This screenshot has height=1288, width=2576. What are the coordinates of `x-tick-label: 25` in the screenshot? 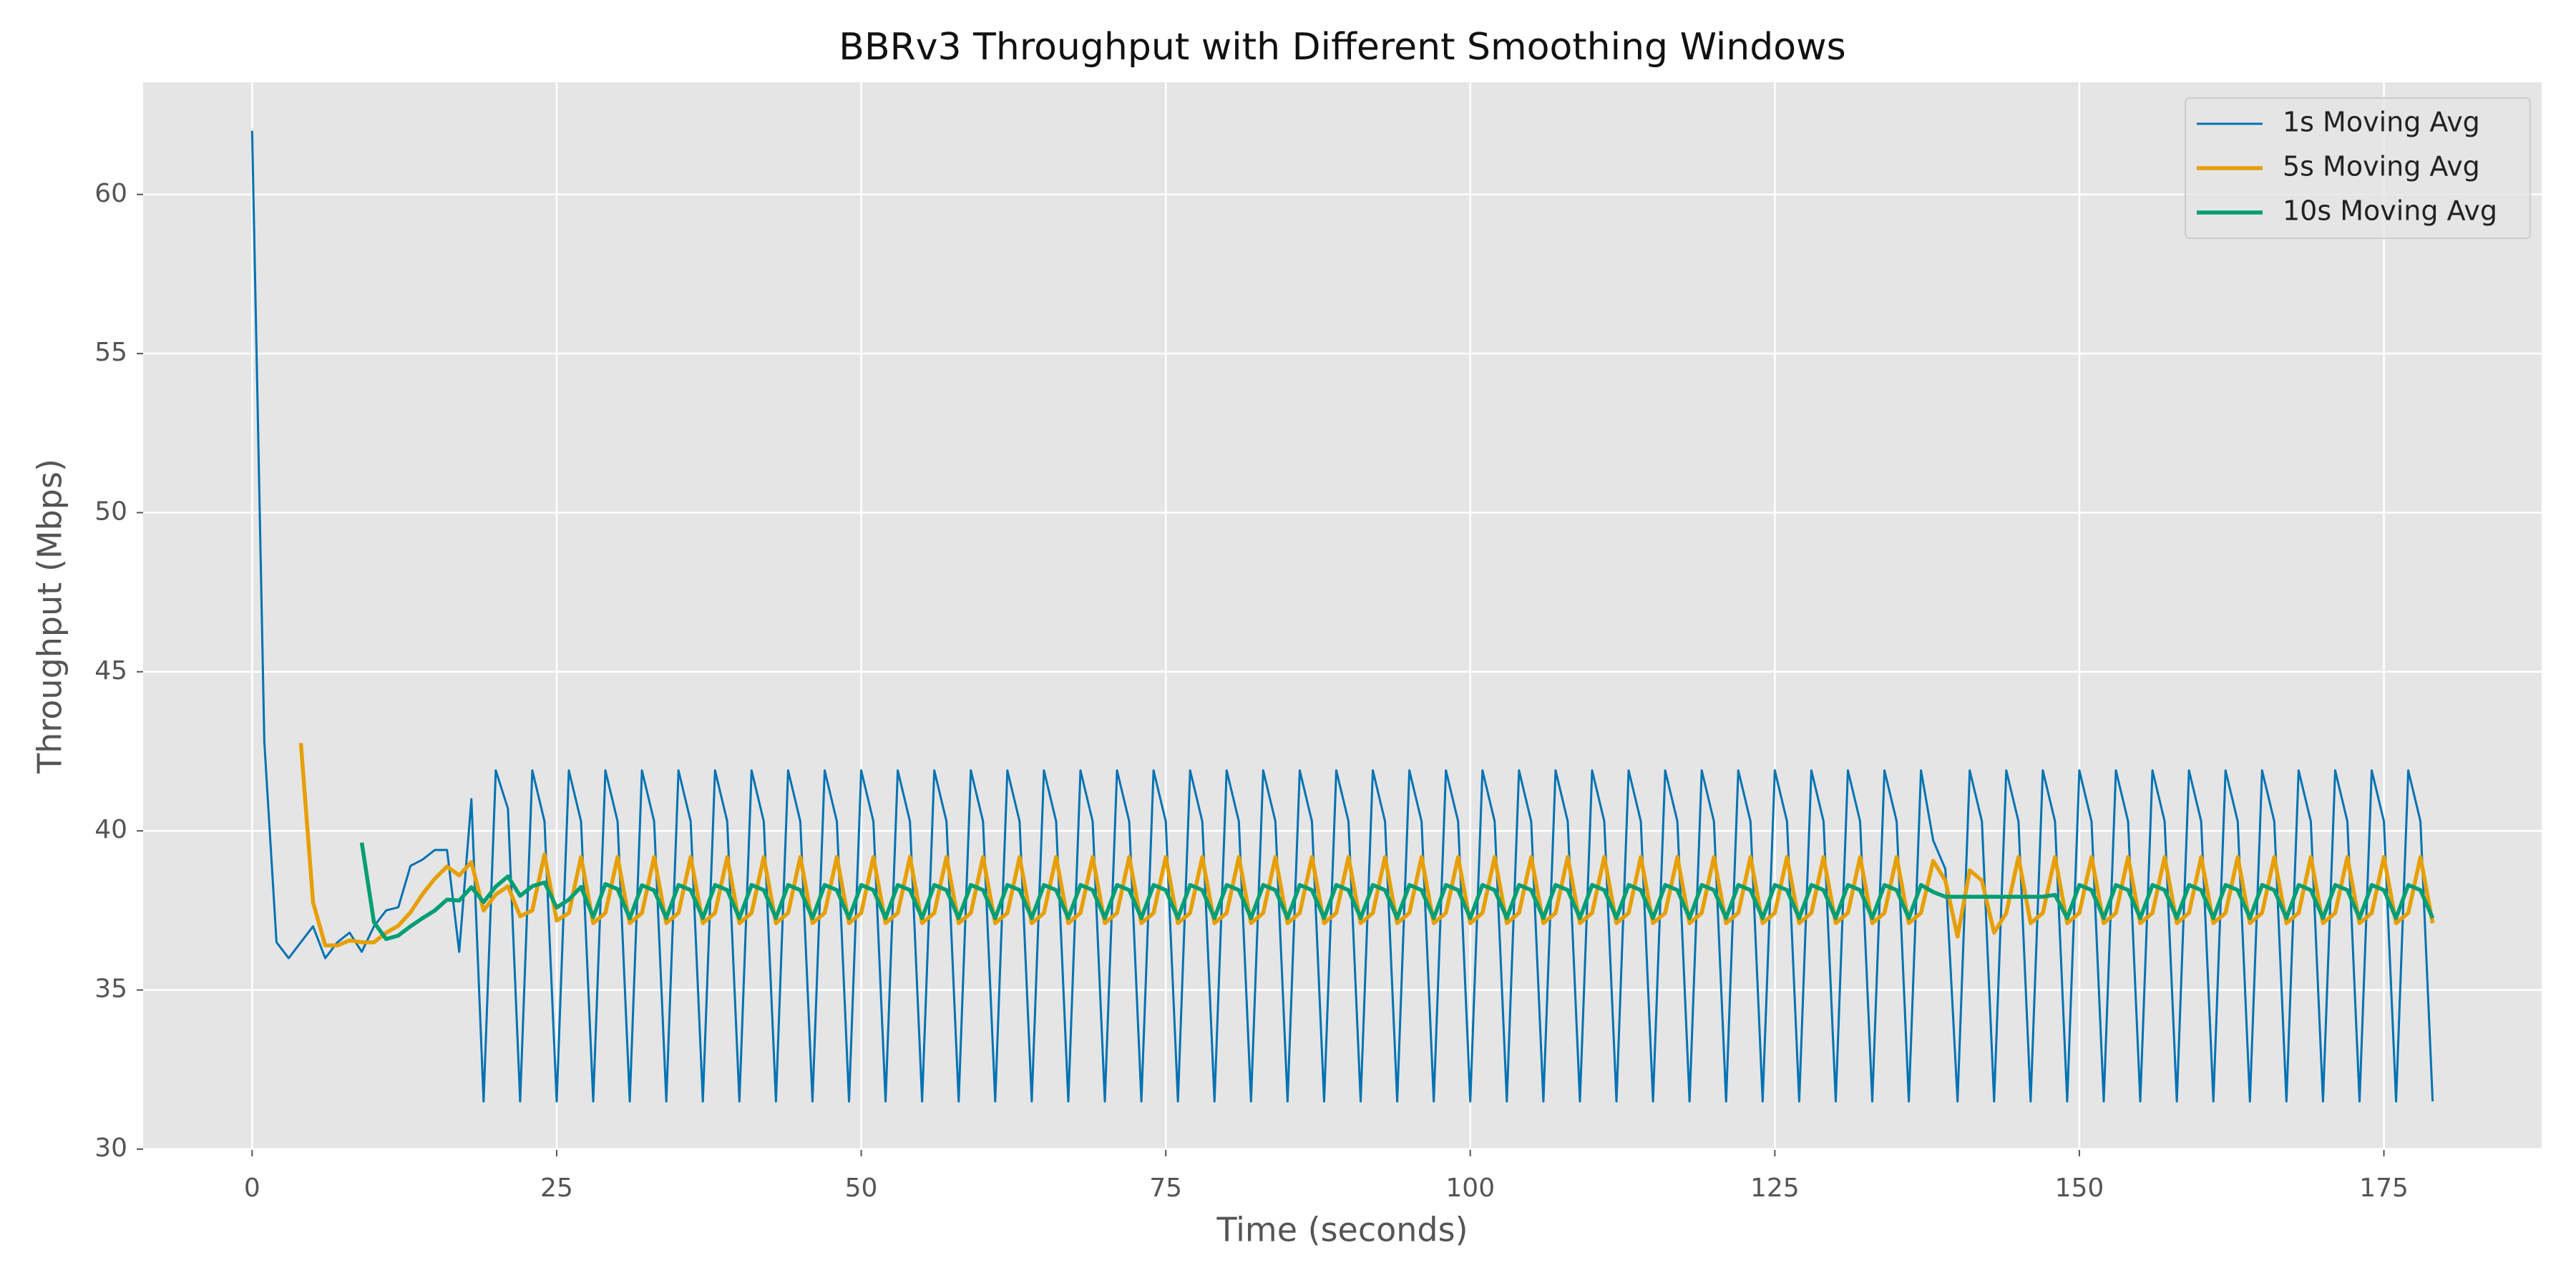 It's located at (556, 1188).